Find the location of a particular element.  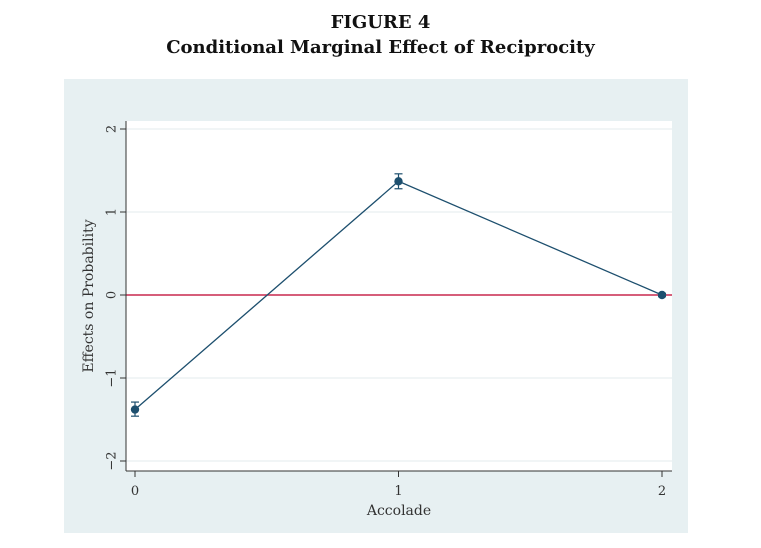

x-tick-label: 1 is located at coordinates (398, 491).